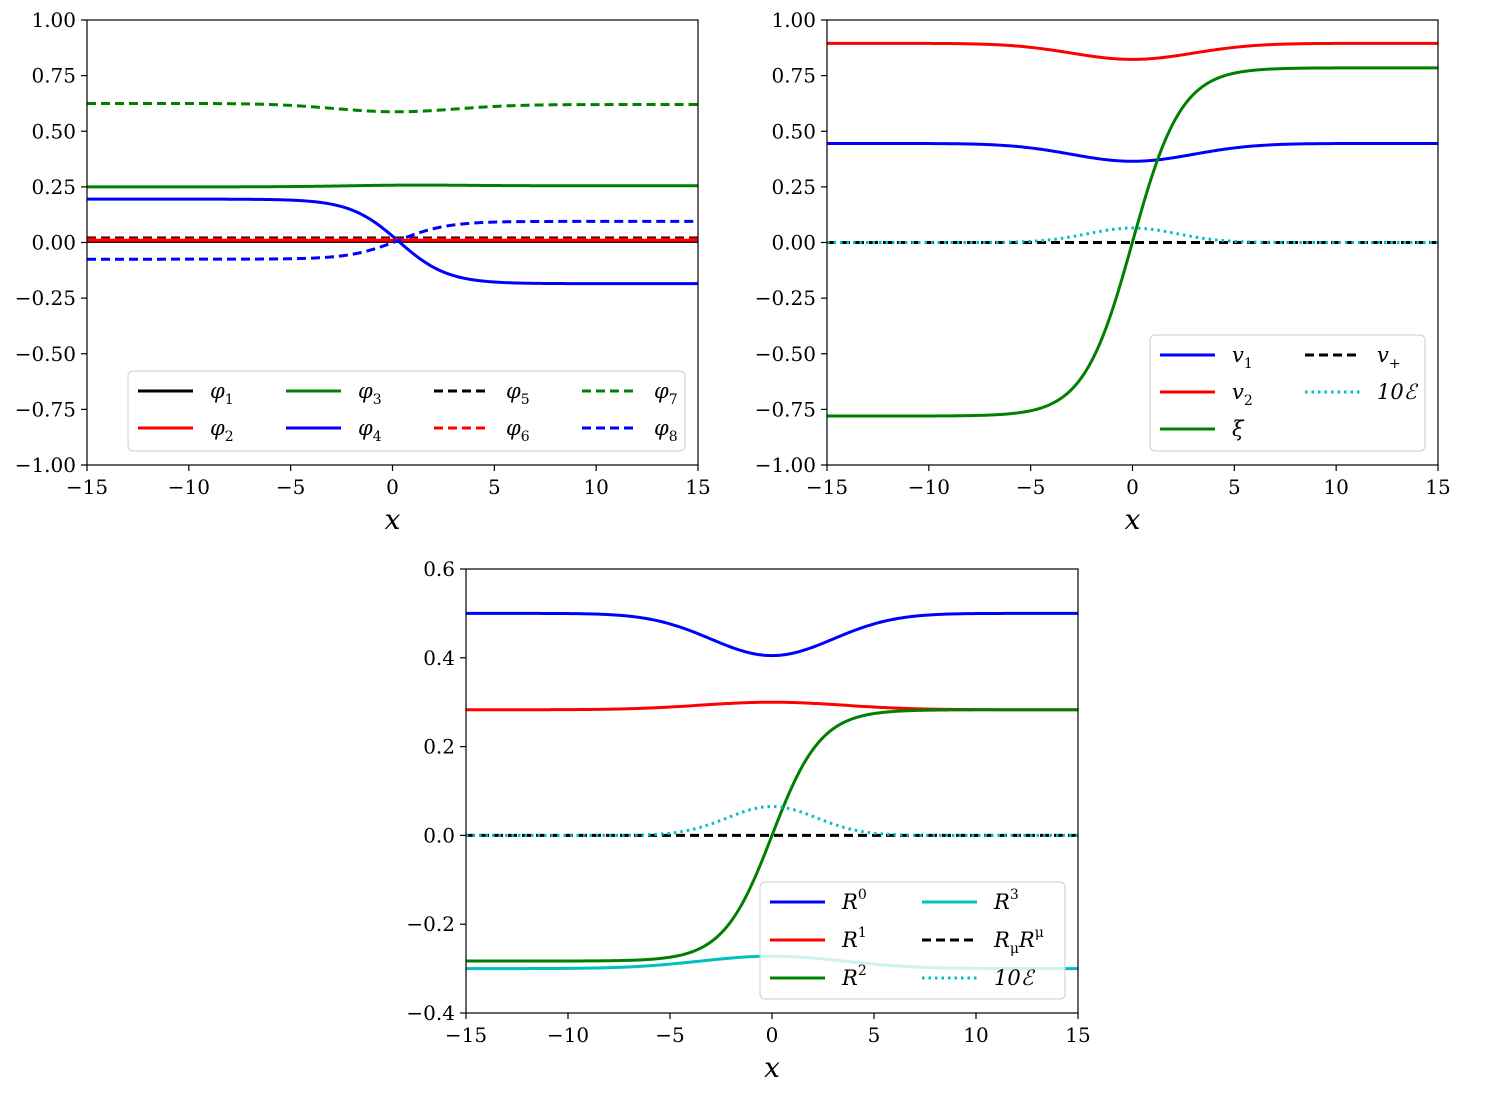  Describe the element at coordinates (87, 487) in the screenshot. I see `phi-xtick-label: −15` at that location.